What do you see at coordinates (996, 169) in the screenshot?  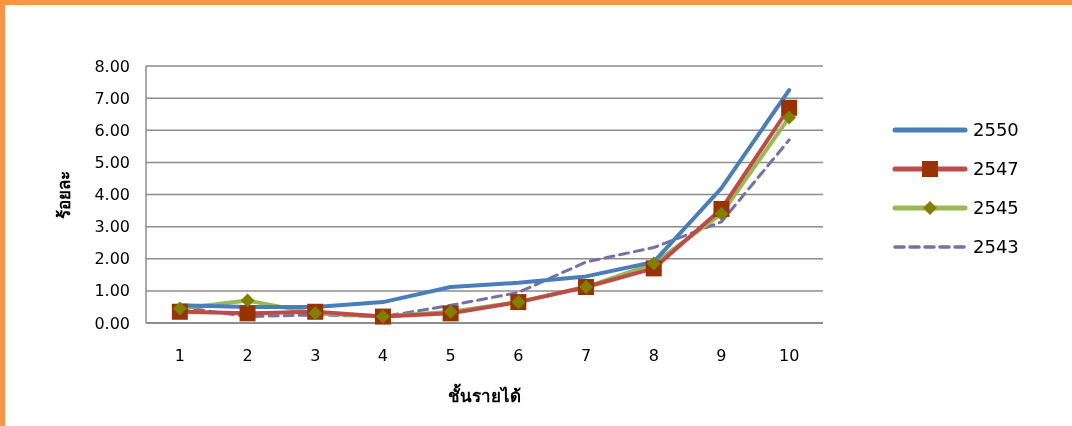 I see `legend-label: 2547` at bounding box center [996, 169].